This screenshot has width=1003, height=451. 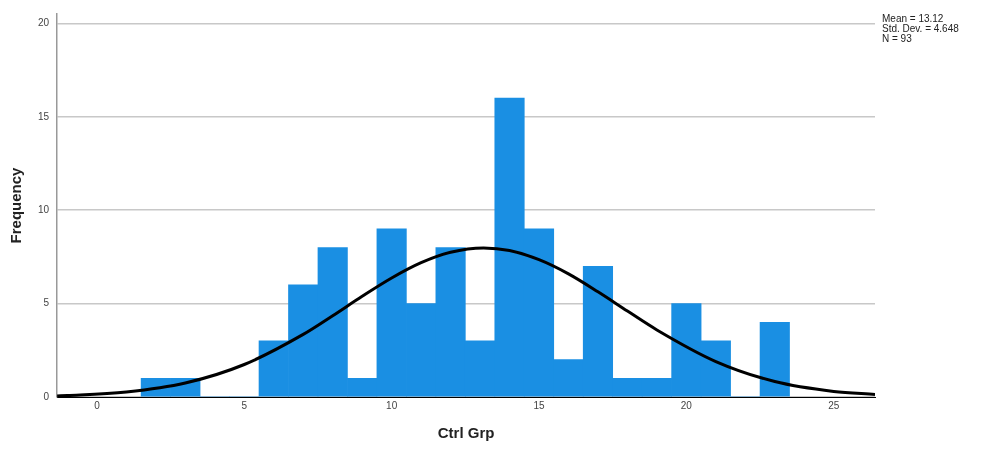 What do you see at coordinates (44, 116) in the screenshot?
I see `y-tick-label: 15` at bounding box center [44, 116].